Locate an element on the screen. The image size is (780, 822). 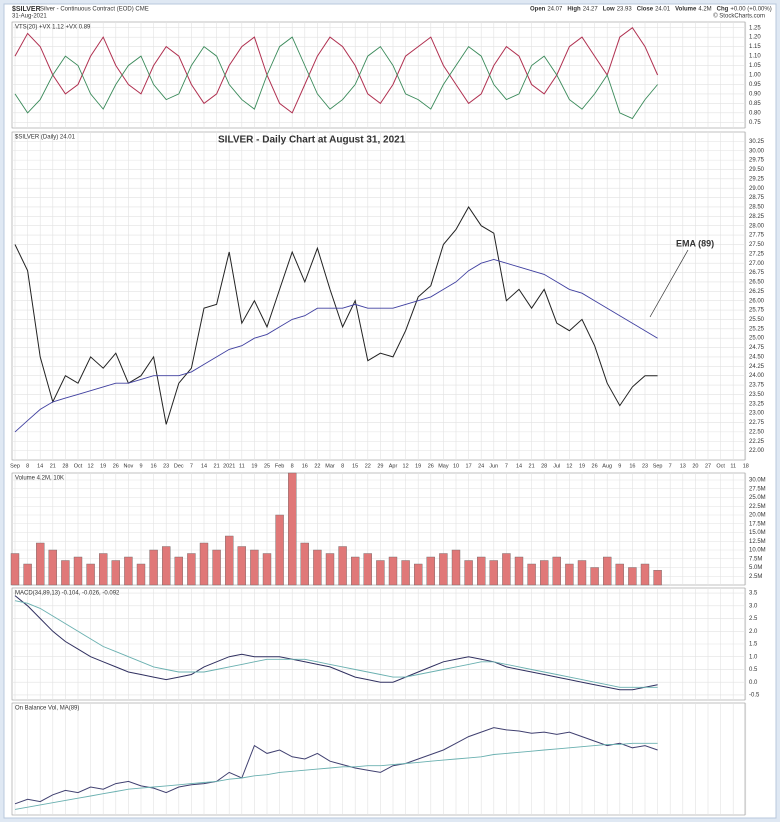
x-tick-label: Jul is located at coordinates (556, 466).